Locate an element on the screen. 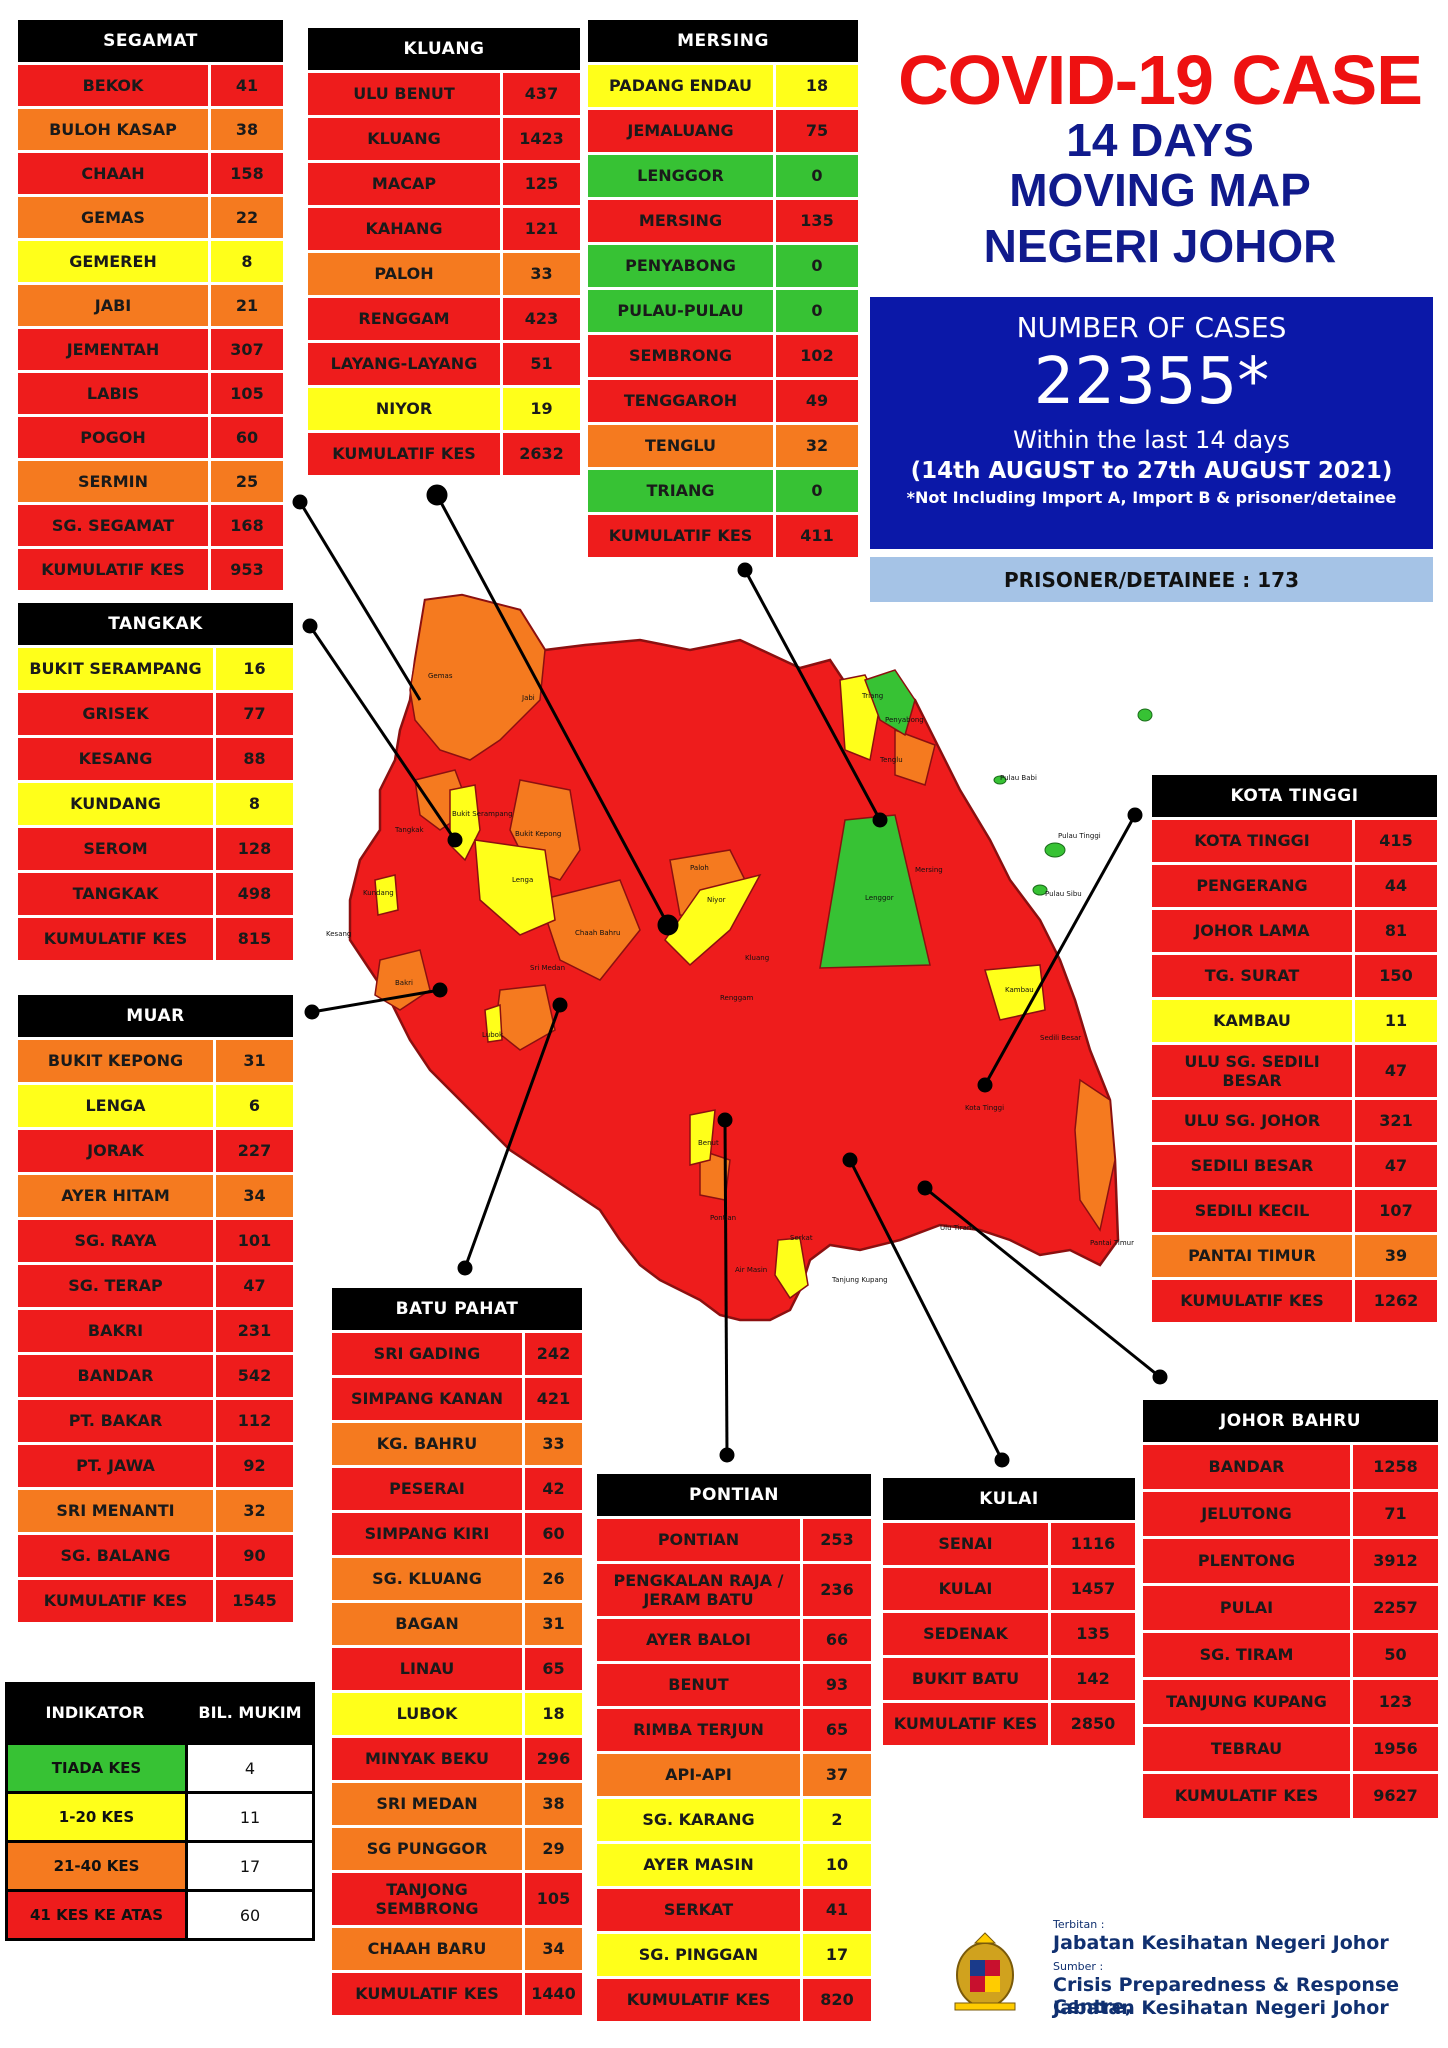  mukim-name: PANTAI TIMUR is located at coordinates (1252, 1256).